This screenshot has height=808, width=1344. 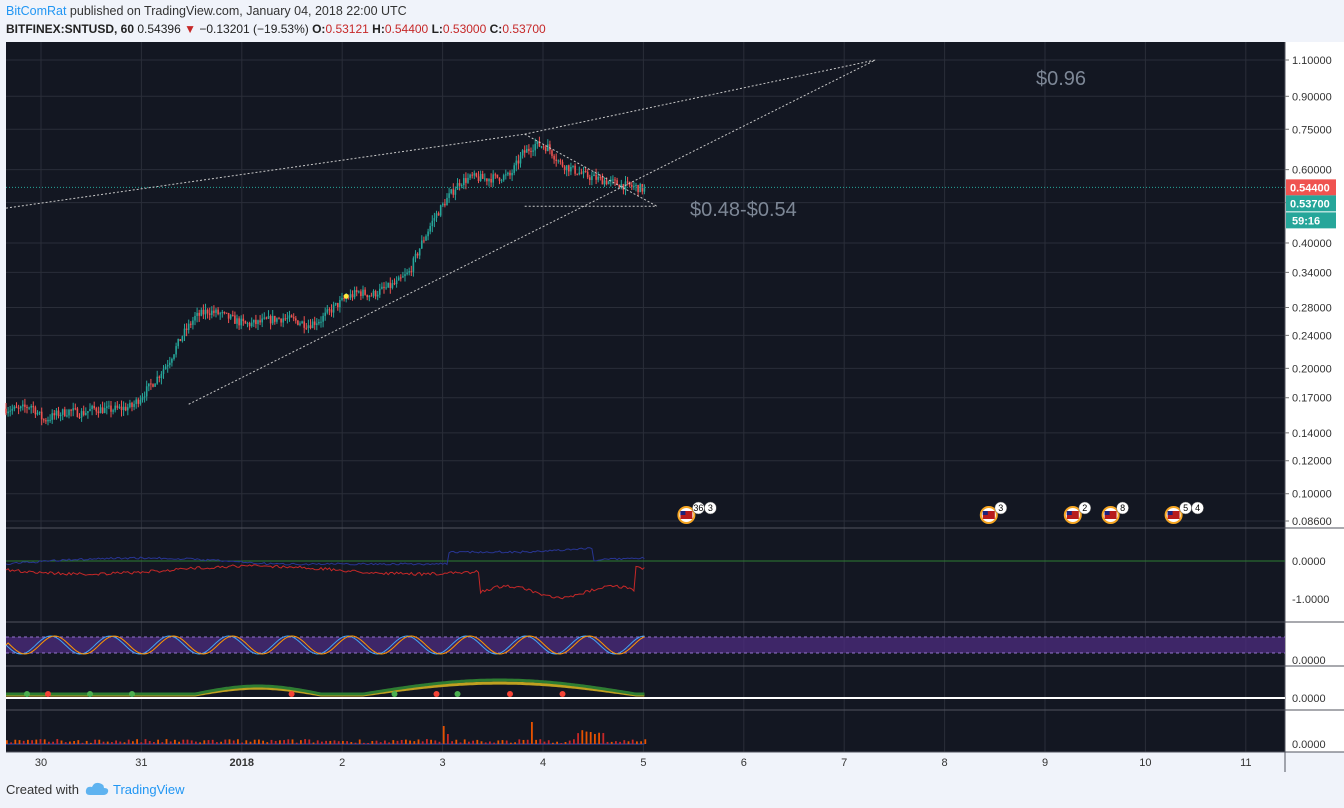 I want to click on price-change: −0.13201 (−19.53%), so click(x=254, y=29).